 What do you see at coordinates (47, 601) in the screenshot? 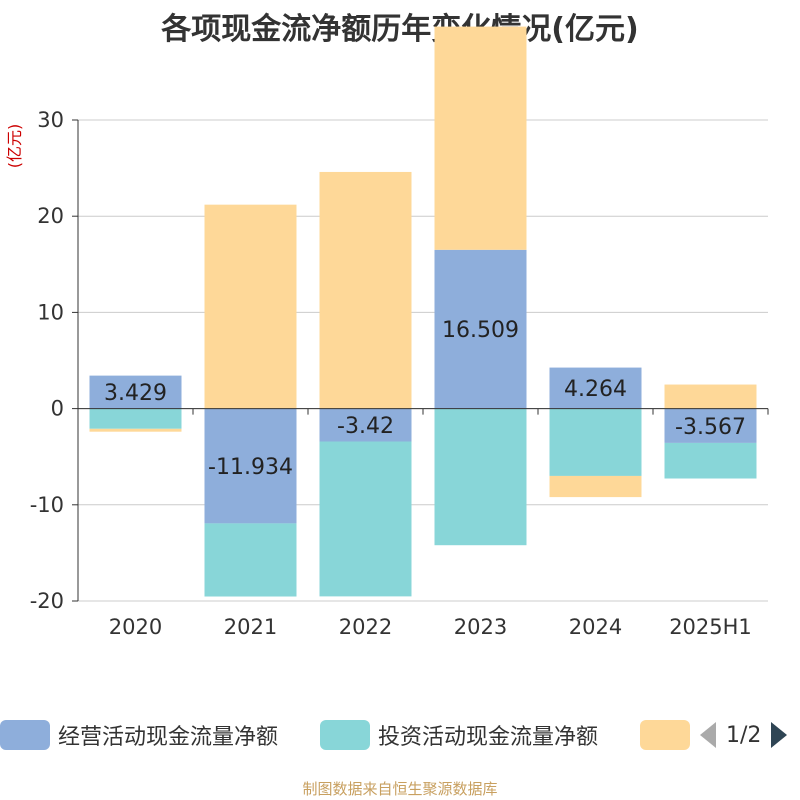
I see `y-tick-label: -20` at bounding box center [47, 601].